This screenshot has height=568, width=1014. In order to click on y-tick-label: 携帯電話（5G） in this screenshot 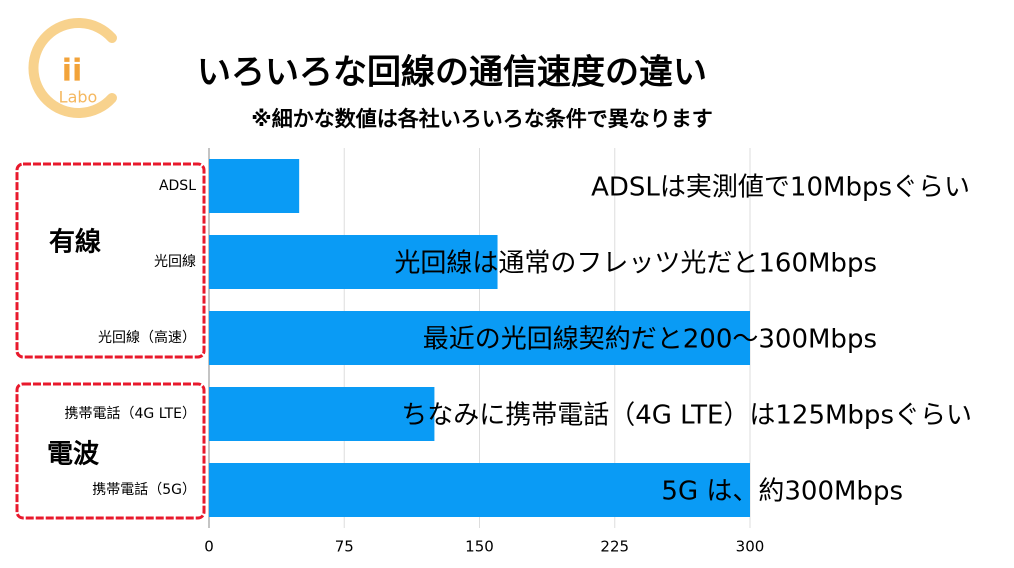, I will do `click(144, 489)`.